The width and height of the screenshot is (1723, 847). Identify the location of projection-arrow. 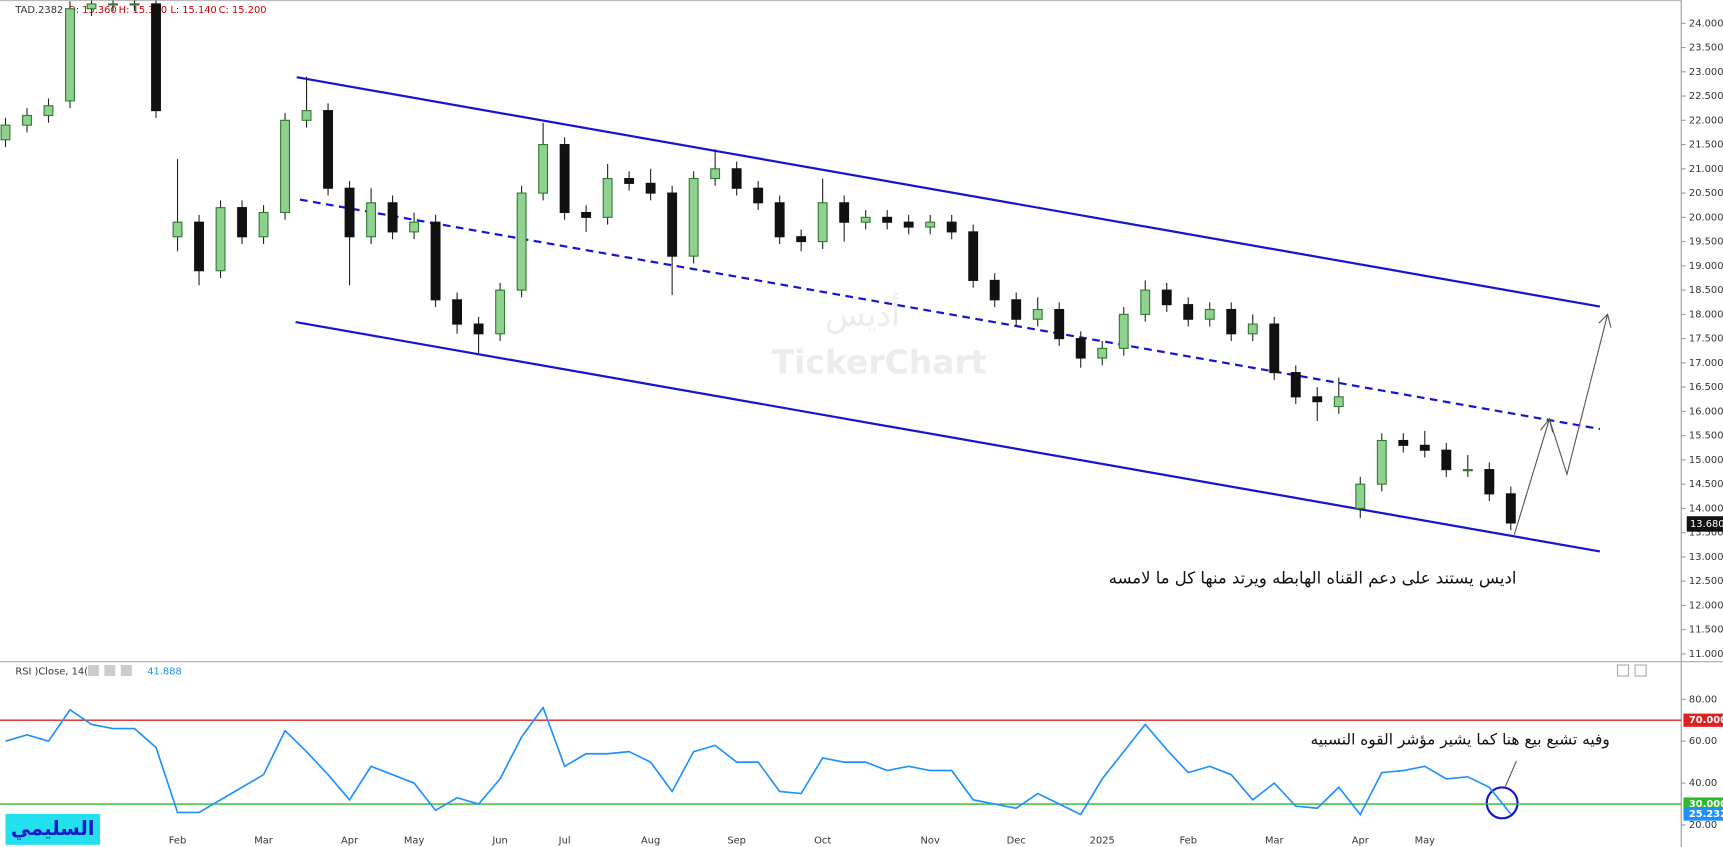
(1561, 425).